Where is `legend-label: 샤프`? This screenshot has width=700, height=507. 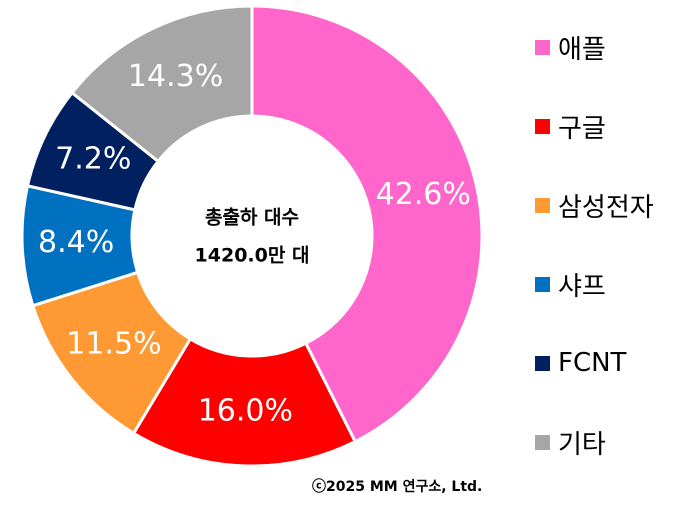 legend-label: 샤프 is located at coordinates (582, 286).